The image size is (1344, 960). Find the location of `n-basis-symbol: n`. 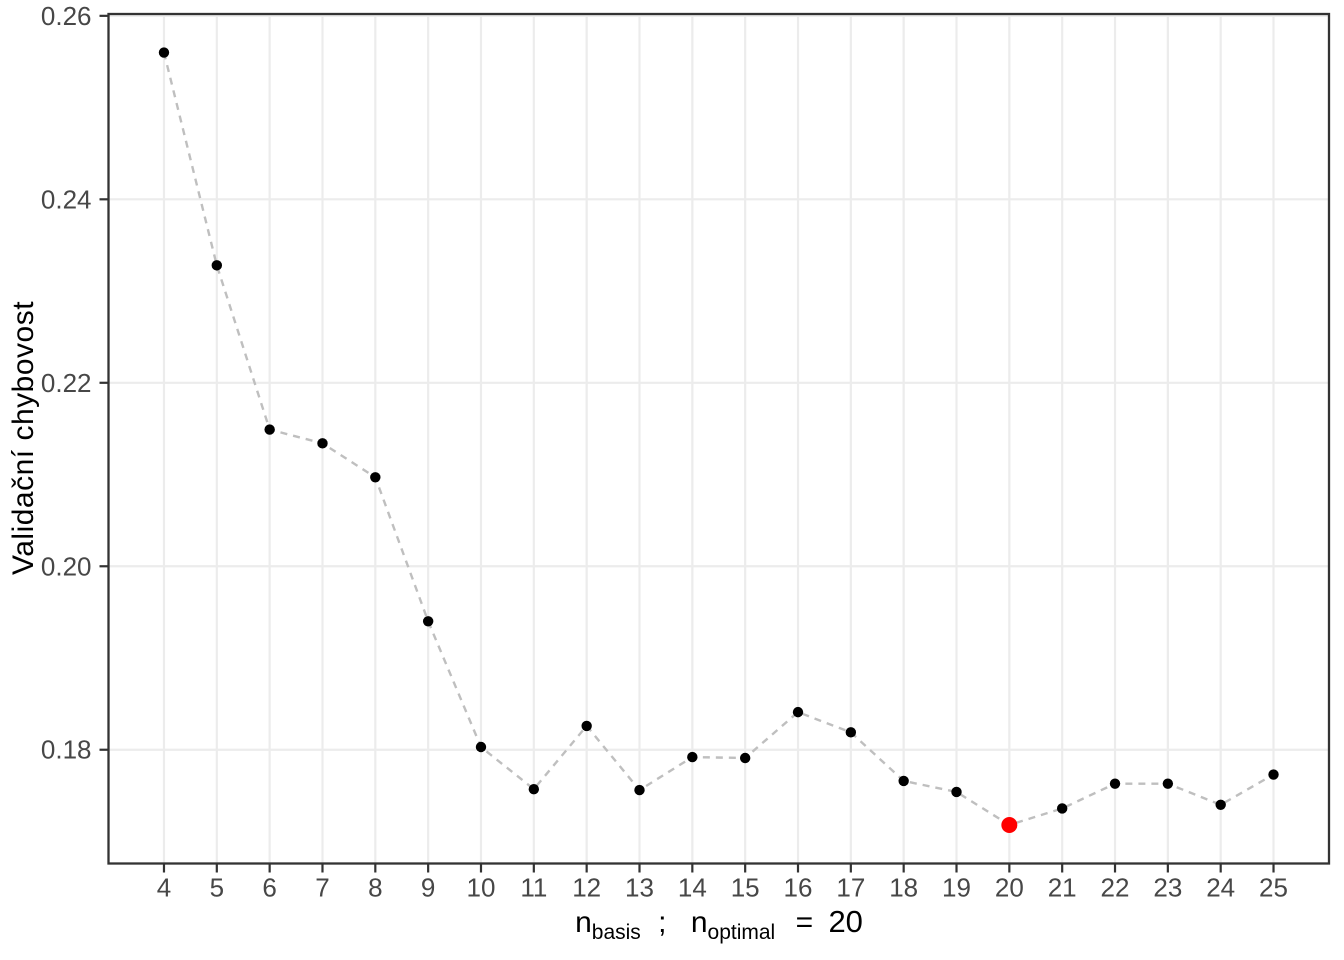

n-basis-symbol: n is located at coordinates (583, 922).